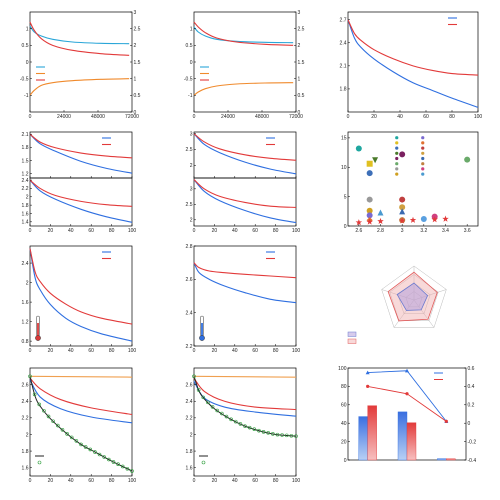 Image resolution: width=500 pixels, height=500 pixels. Describe the element at coordinates (402, 220) in the screenshot. I see `this-work-star` at that location.